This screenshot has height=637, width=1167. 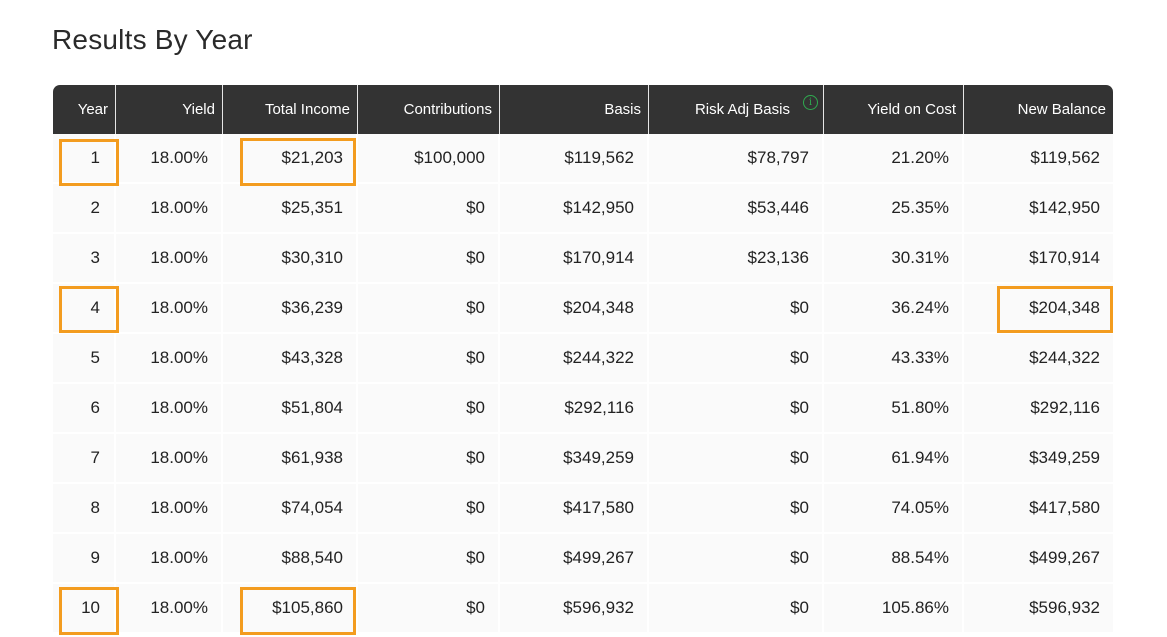 What do you see at coordinates (894, 259) in the screenshot?
I see `cell-yield-on-cost: 30.31%` at bounding box center [894, 259].